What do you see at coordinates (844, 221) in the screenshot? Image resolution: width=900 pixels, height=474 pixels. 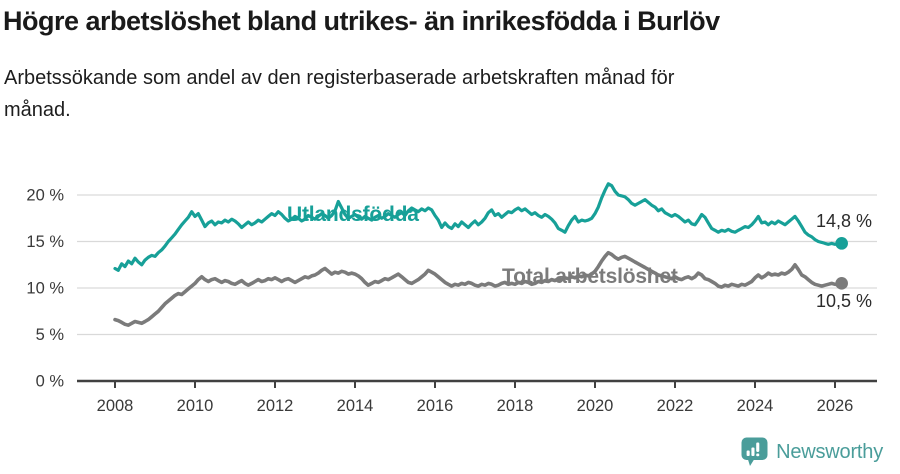 I see `end-value-label-utlandsfodda: 14,8 %` at bounding box center [844, 221].